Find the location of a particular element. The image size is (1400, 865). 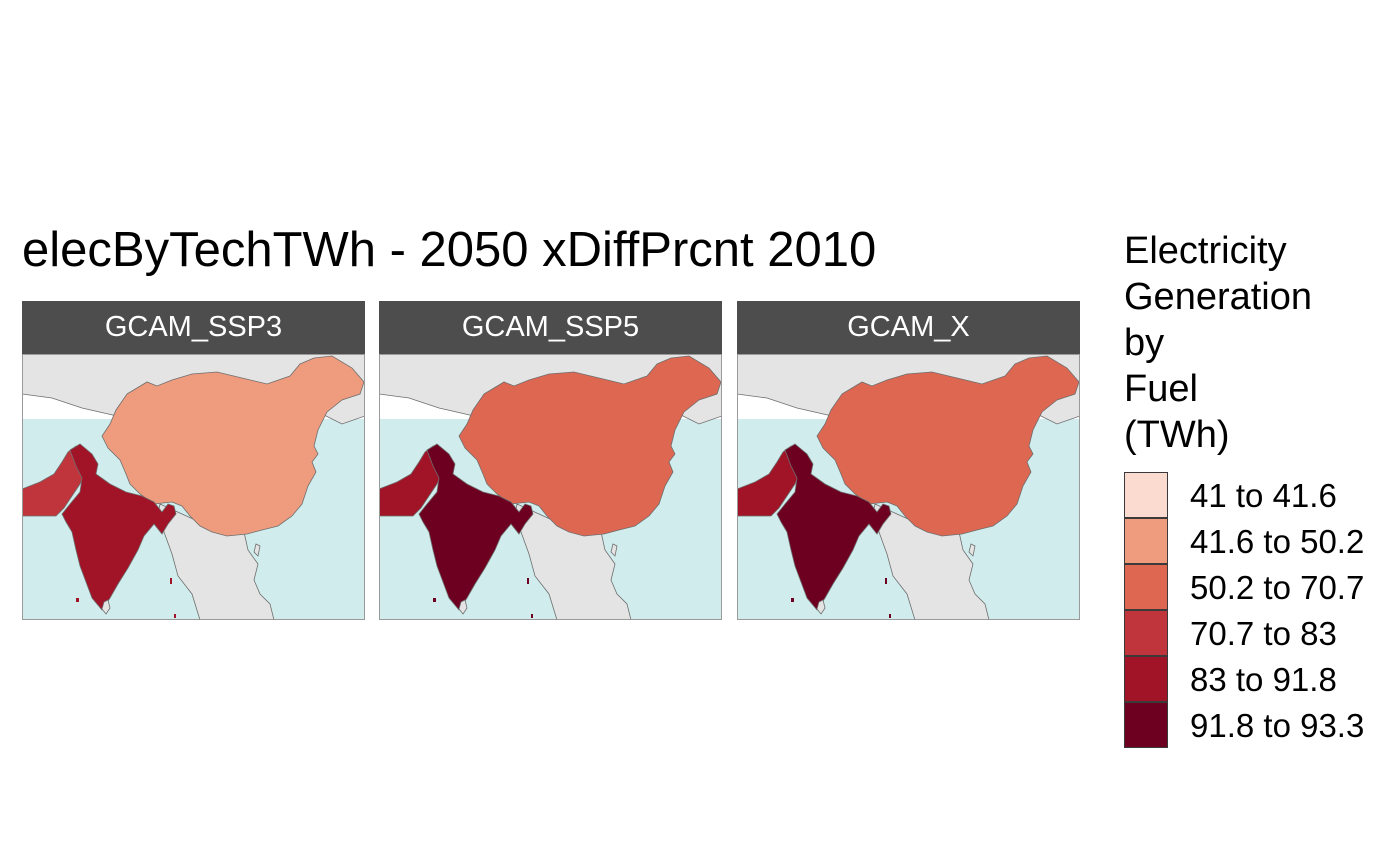

panel-label: GCAM_SSP3 is located at coordinates (193, 327).